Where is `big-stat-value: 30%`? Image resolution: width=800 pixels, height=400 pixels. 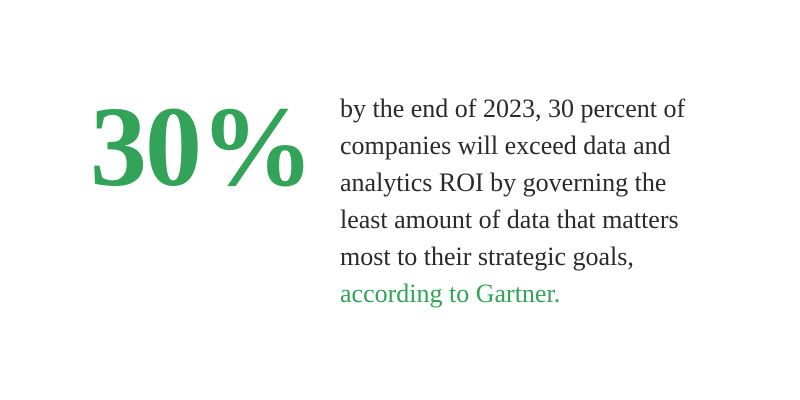
big-stat-value: 30% is located at coordinates (202, 146).